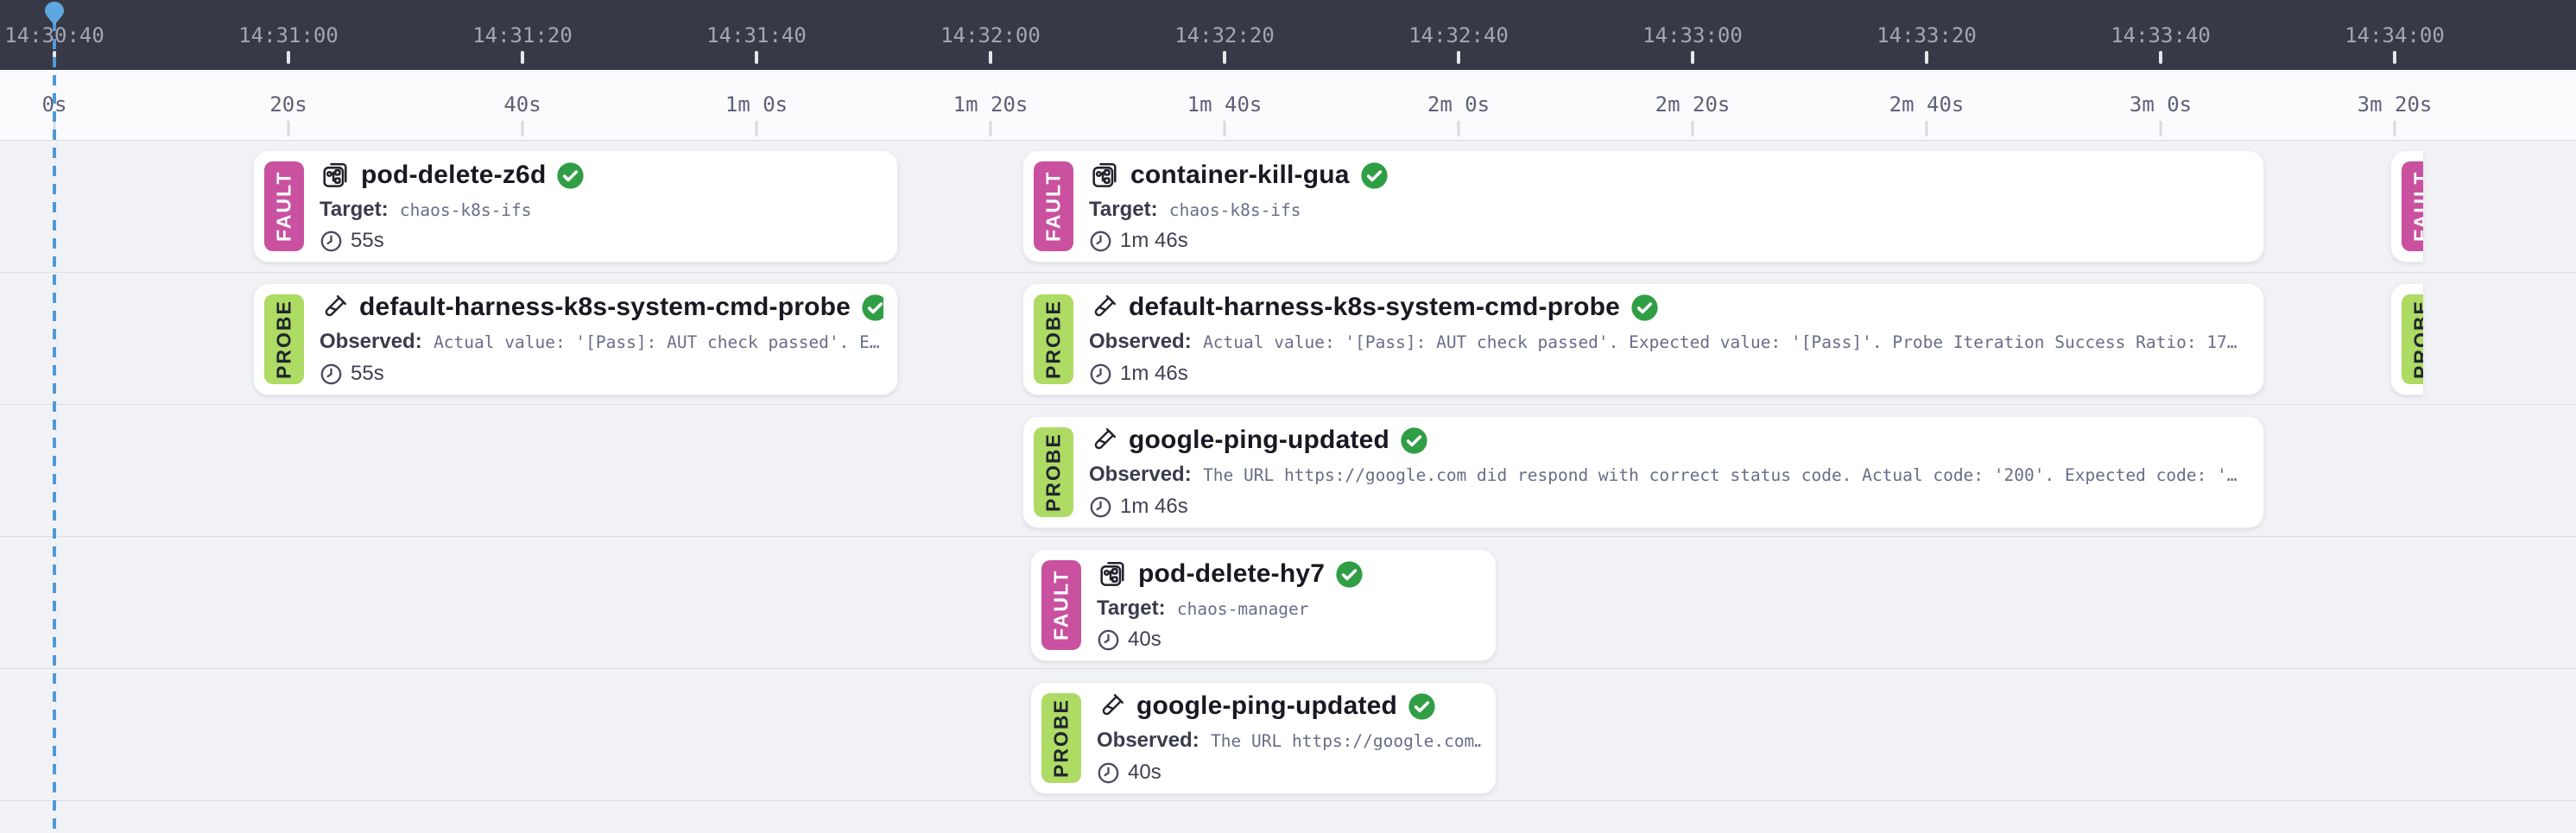  I want to click on relative-time-label: 2m 0s, so click(1459, 105).